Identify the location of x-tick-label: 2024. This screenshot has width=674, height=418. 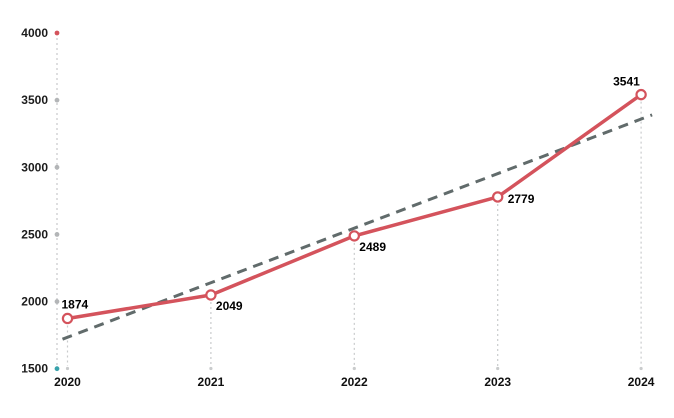
(641, 382).